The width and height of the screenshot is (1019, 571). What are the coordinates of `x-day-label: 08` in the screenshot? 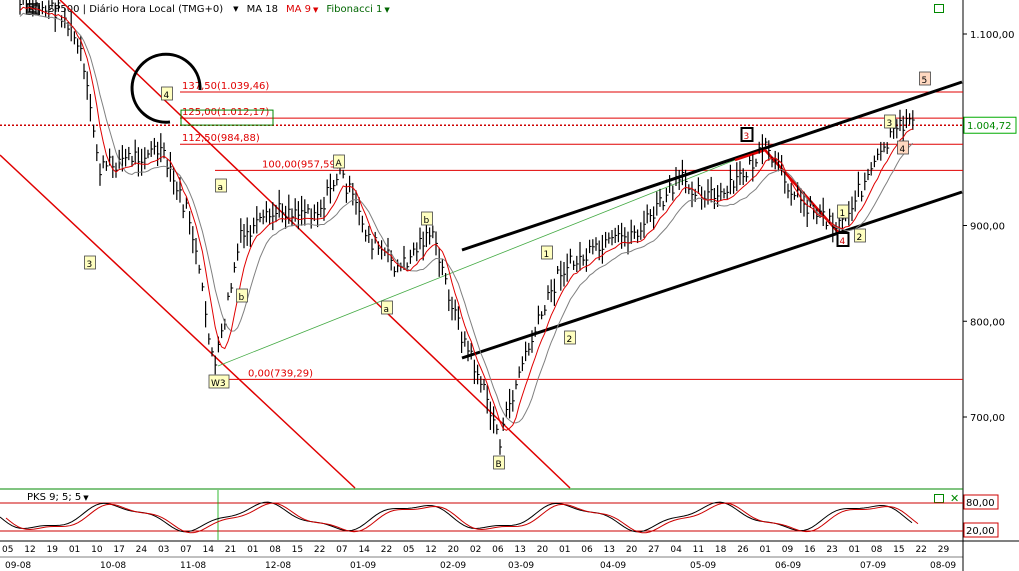 It's located at (877, 550).